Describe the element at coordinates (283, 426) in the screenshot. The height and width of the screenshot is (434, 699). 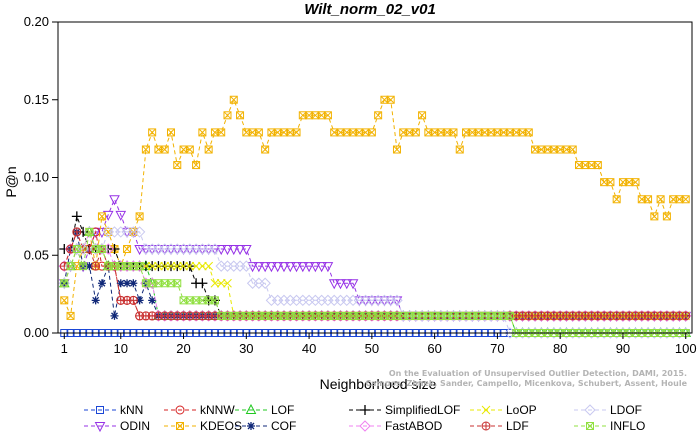
I see `legend-label-cof: COF` at that location.